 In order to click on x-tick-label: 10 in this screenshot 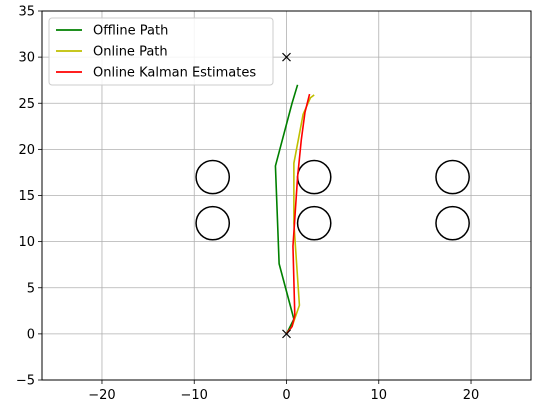, I will do `click(378, 395)`.